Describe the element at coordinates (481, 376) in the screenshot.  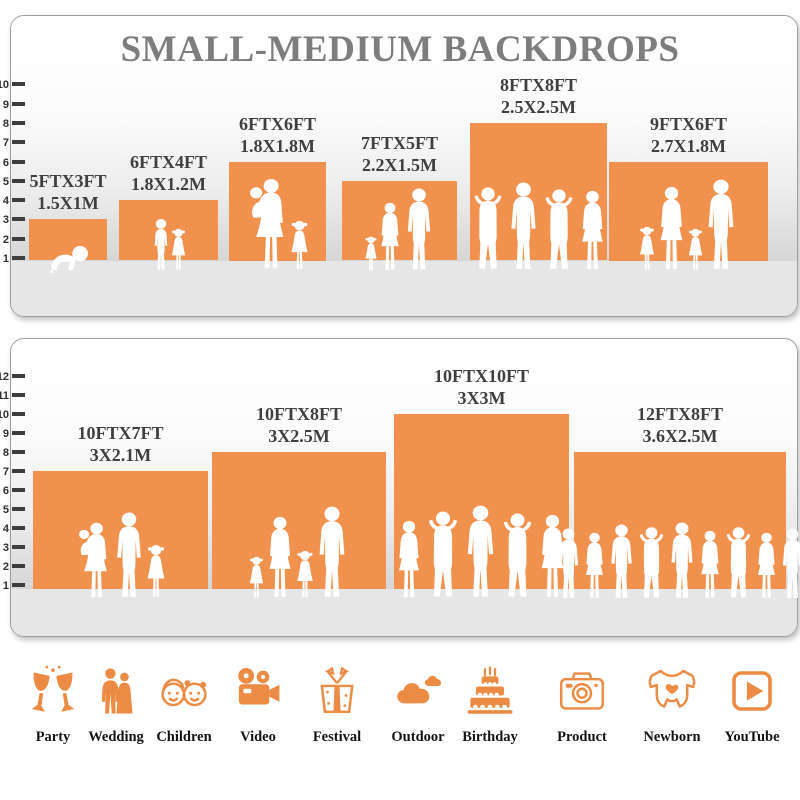
I see `size-ft-text: 10FTX10FT` at that location.